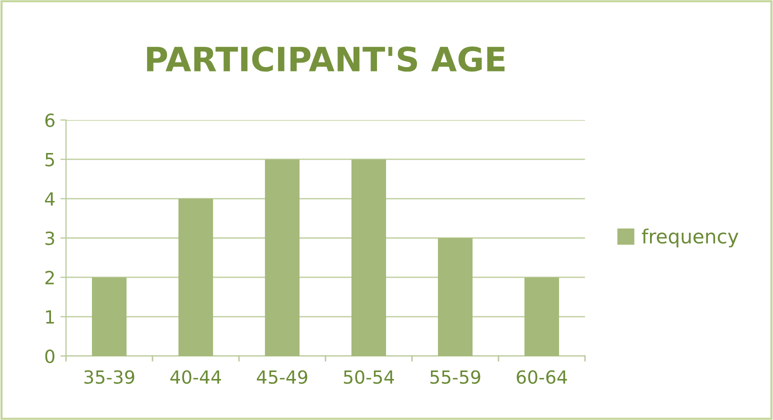 The image size is (773, 420). What do you see at coordinates (195, 377) in the screenshot?
I see `x-tick-label: 40-44` at bounding box center [195, 377].